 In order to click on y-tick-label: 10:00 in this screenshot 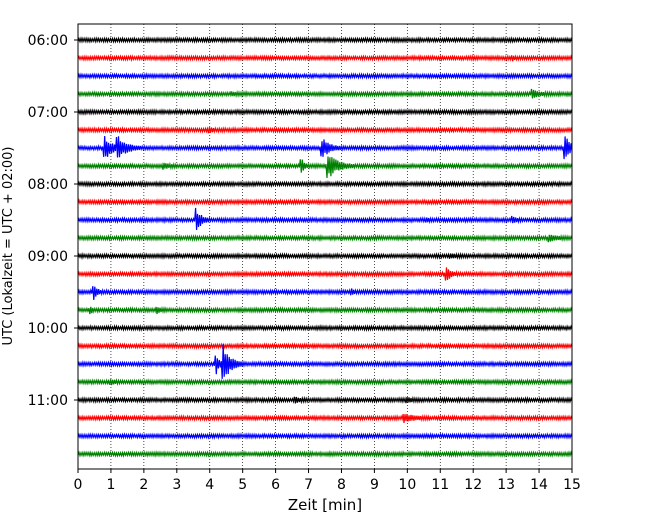, I will do `click(48, 329)`.